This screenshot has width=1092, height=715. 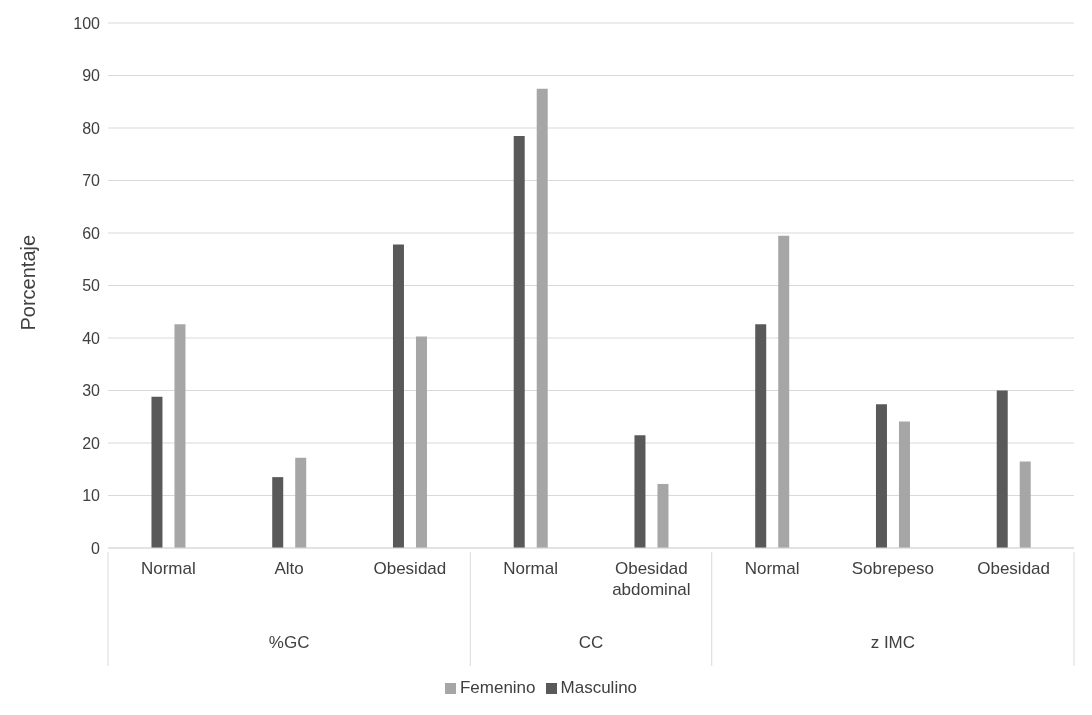 What do you see at coordinates (91, 496) in the screenshot?
I see `y-tick-label: 10` at bounding box center [91, 496].